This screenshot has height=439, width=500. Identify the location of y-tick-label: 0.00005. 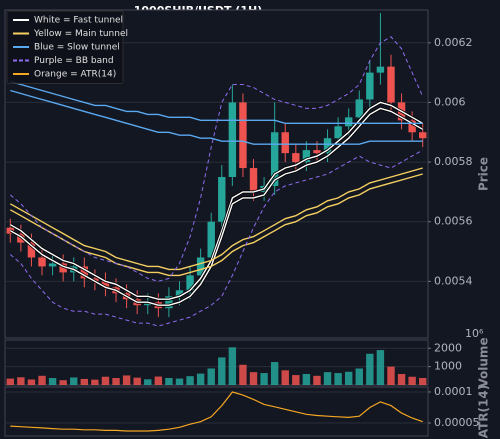
(457, 422).